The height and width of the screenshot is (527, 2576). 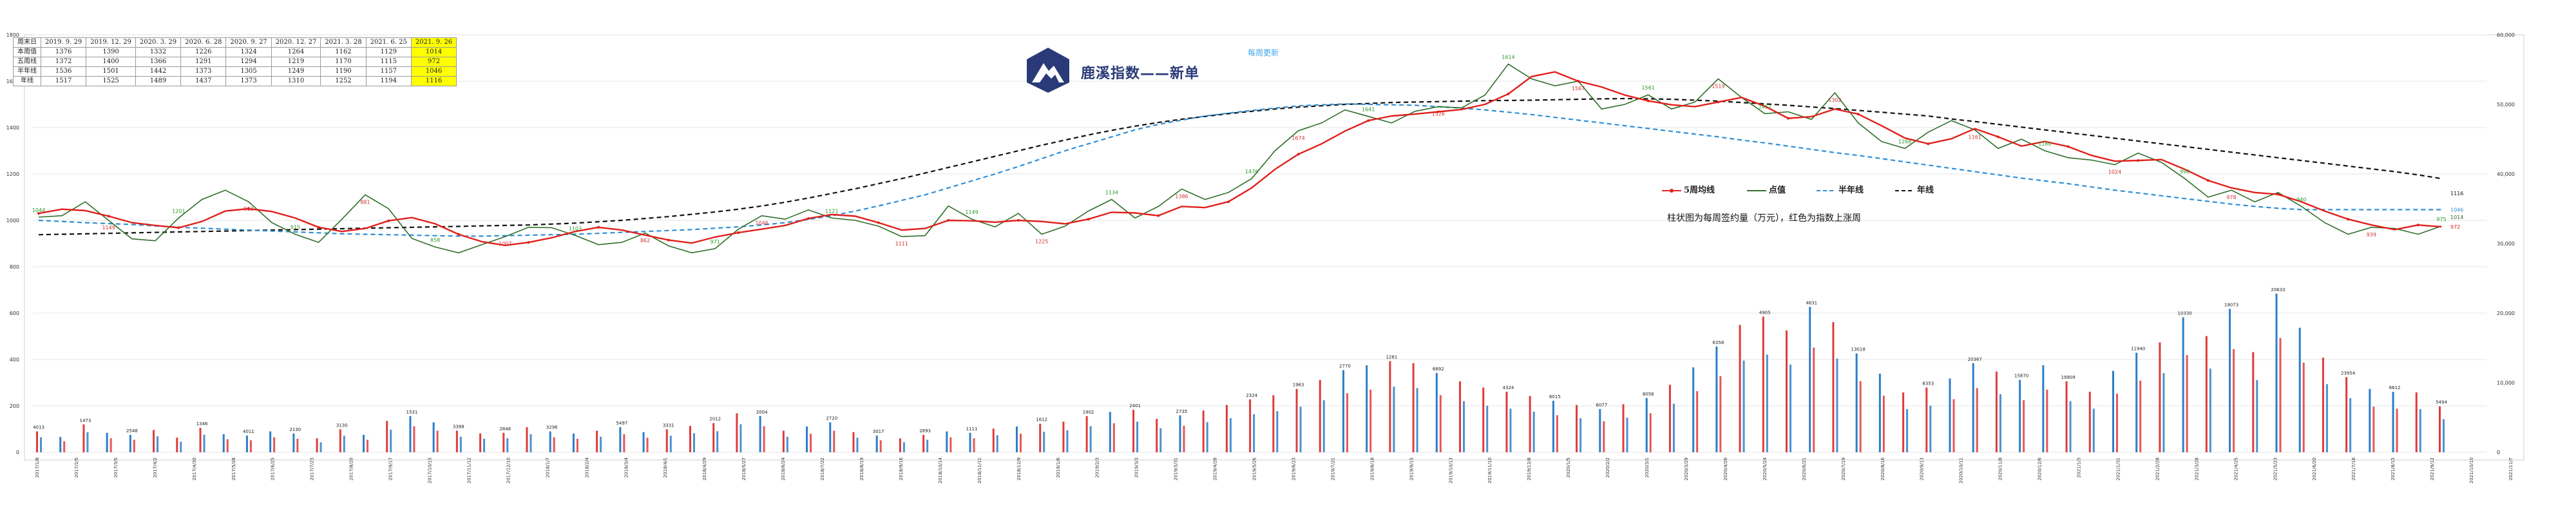 I want to click on volume-data-label: 1281, so click(x=1391, y=357).